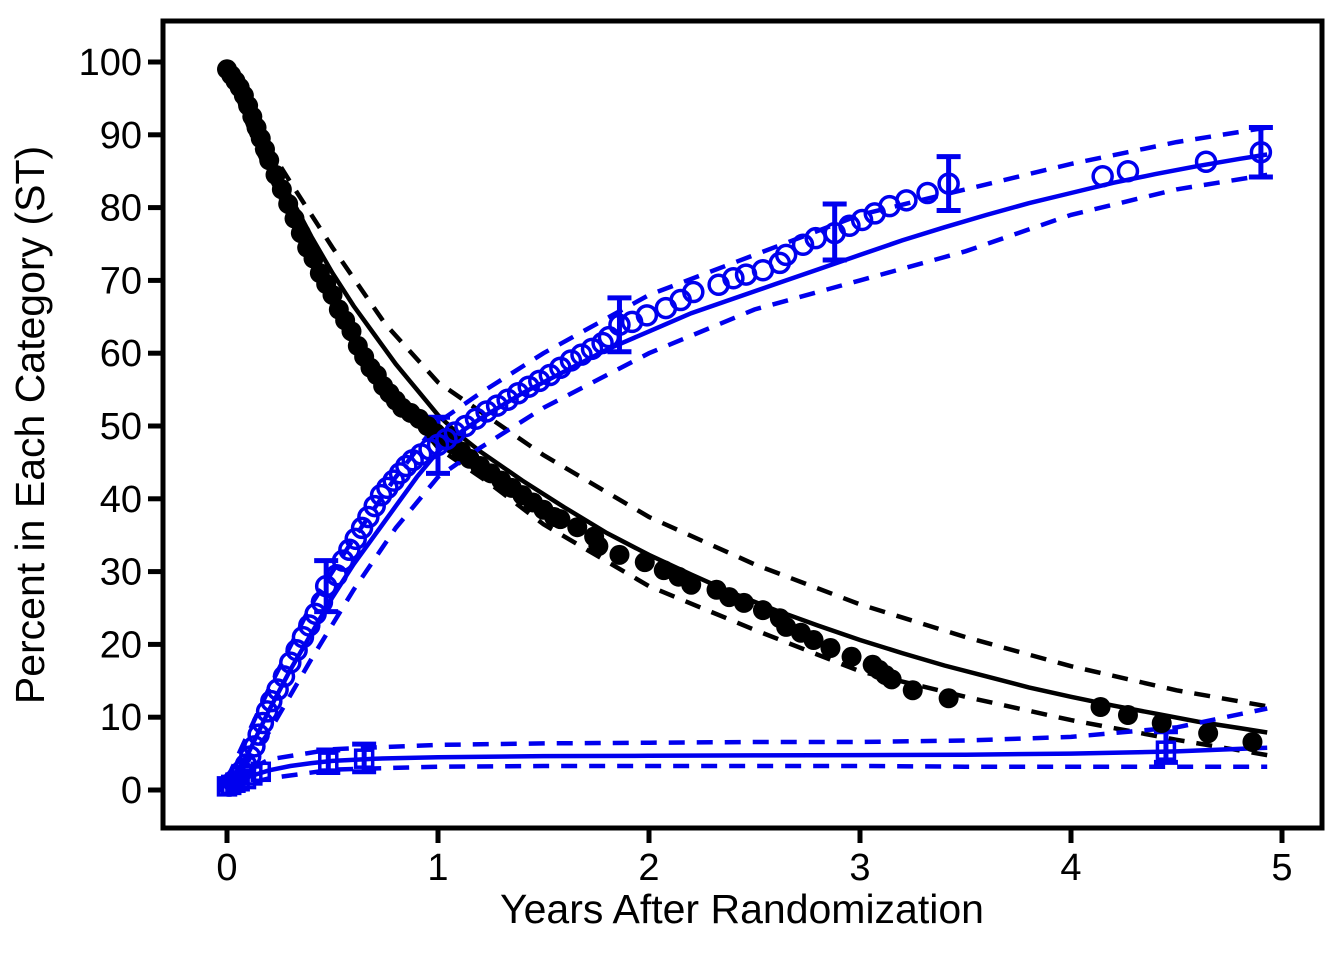 This screenshot has width=1344, height=965. Describe the element at coordinates (121, 136) in the screenshot. I see `y-tick-label: 90` at that location.